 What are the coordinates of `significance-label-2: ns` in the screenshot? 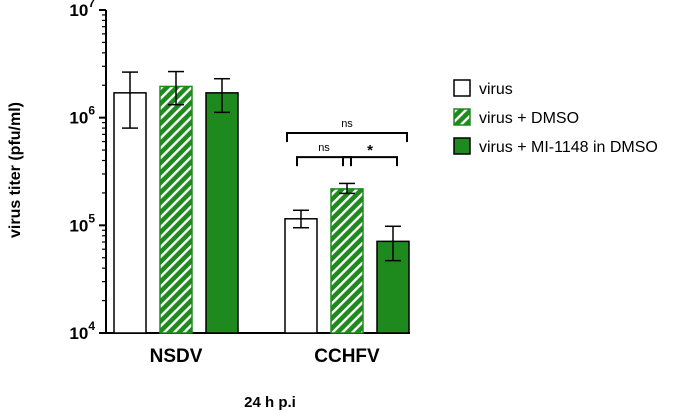 It's located at (324, 148).